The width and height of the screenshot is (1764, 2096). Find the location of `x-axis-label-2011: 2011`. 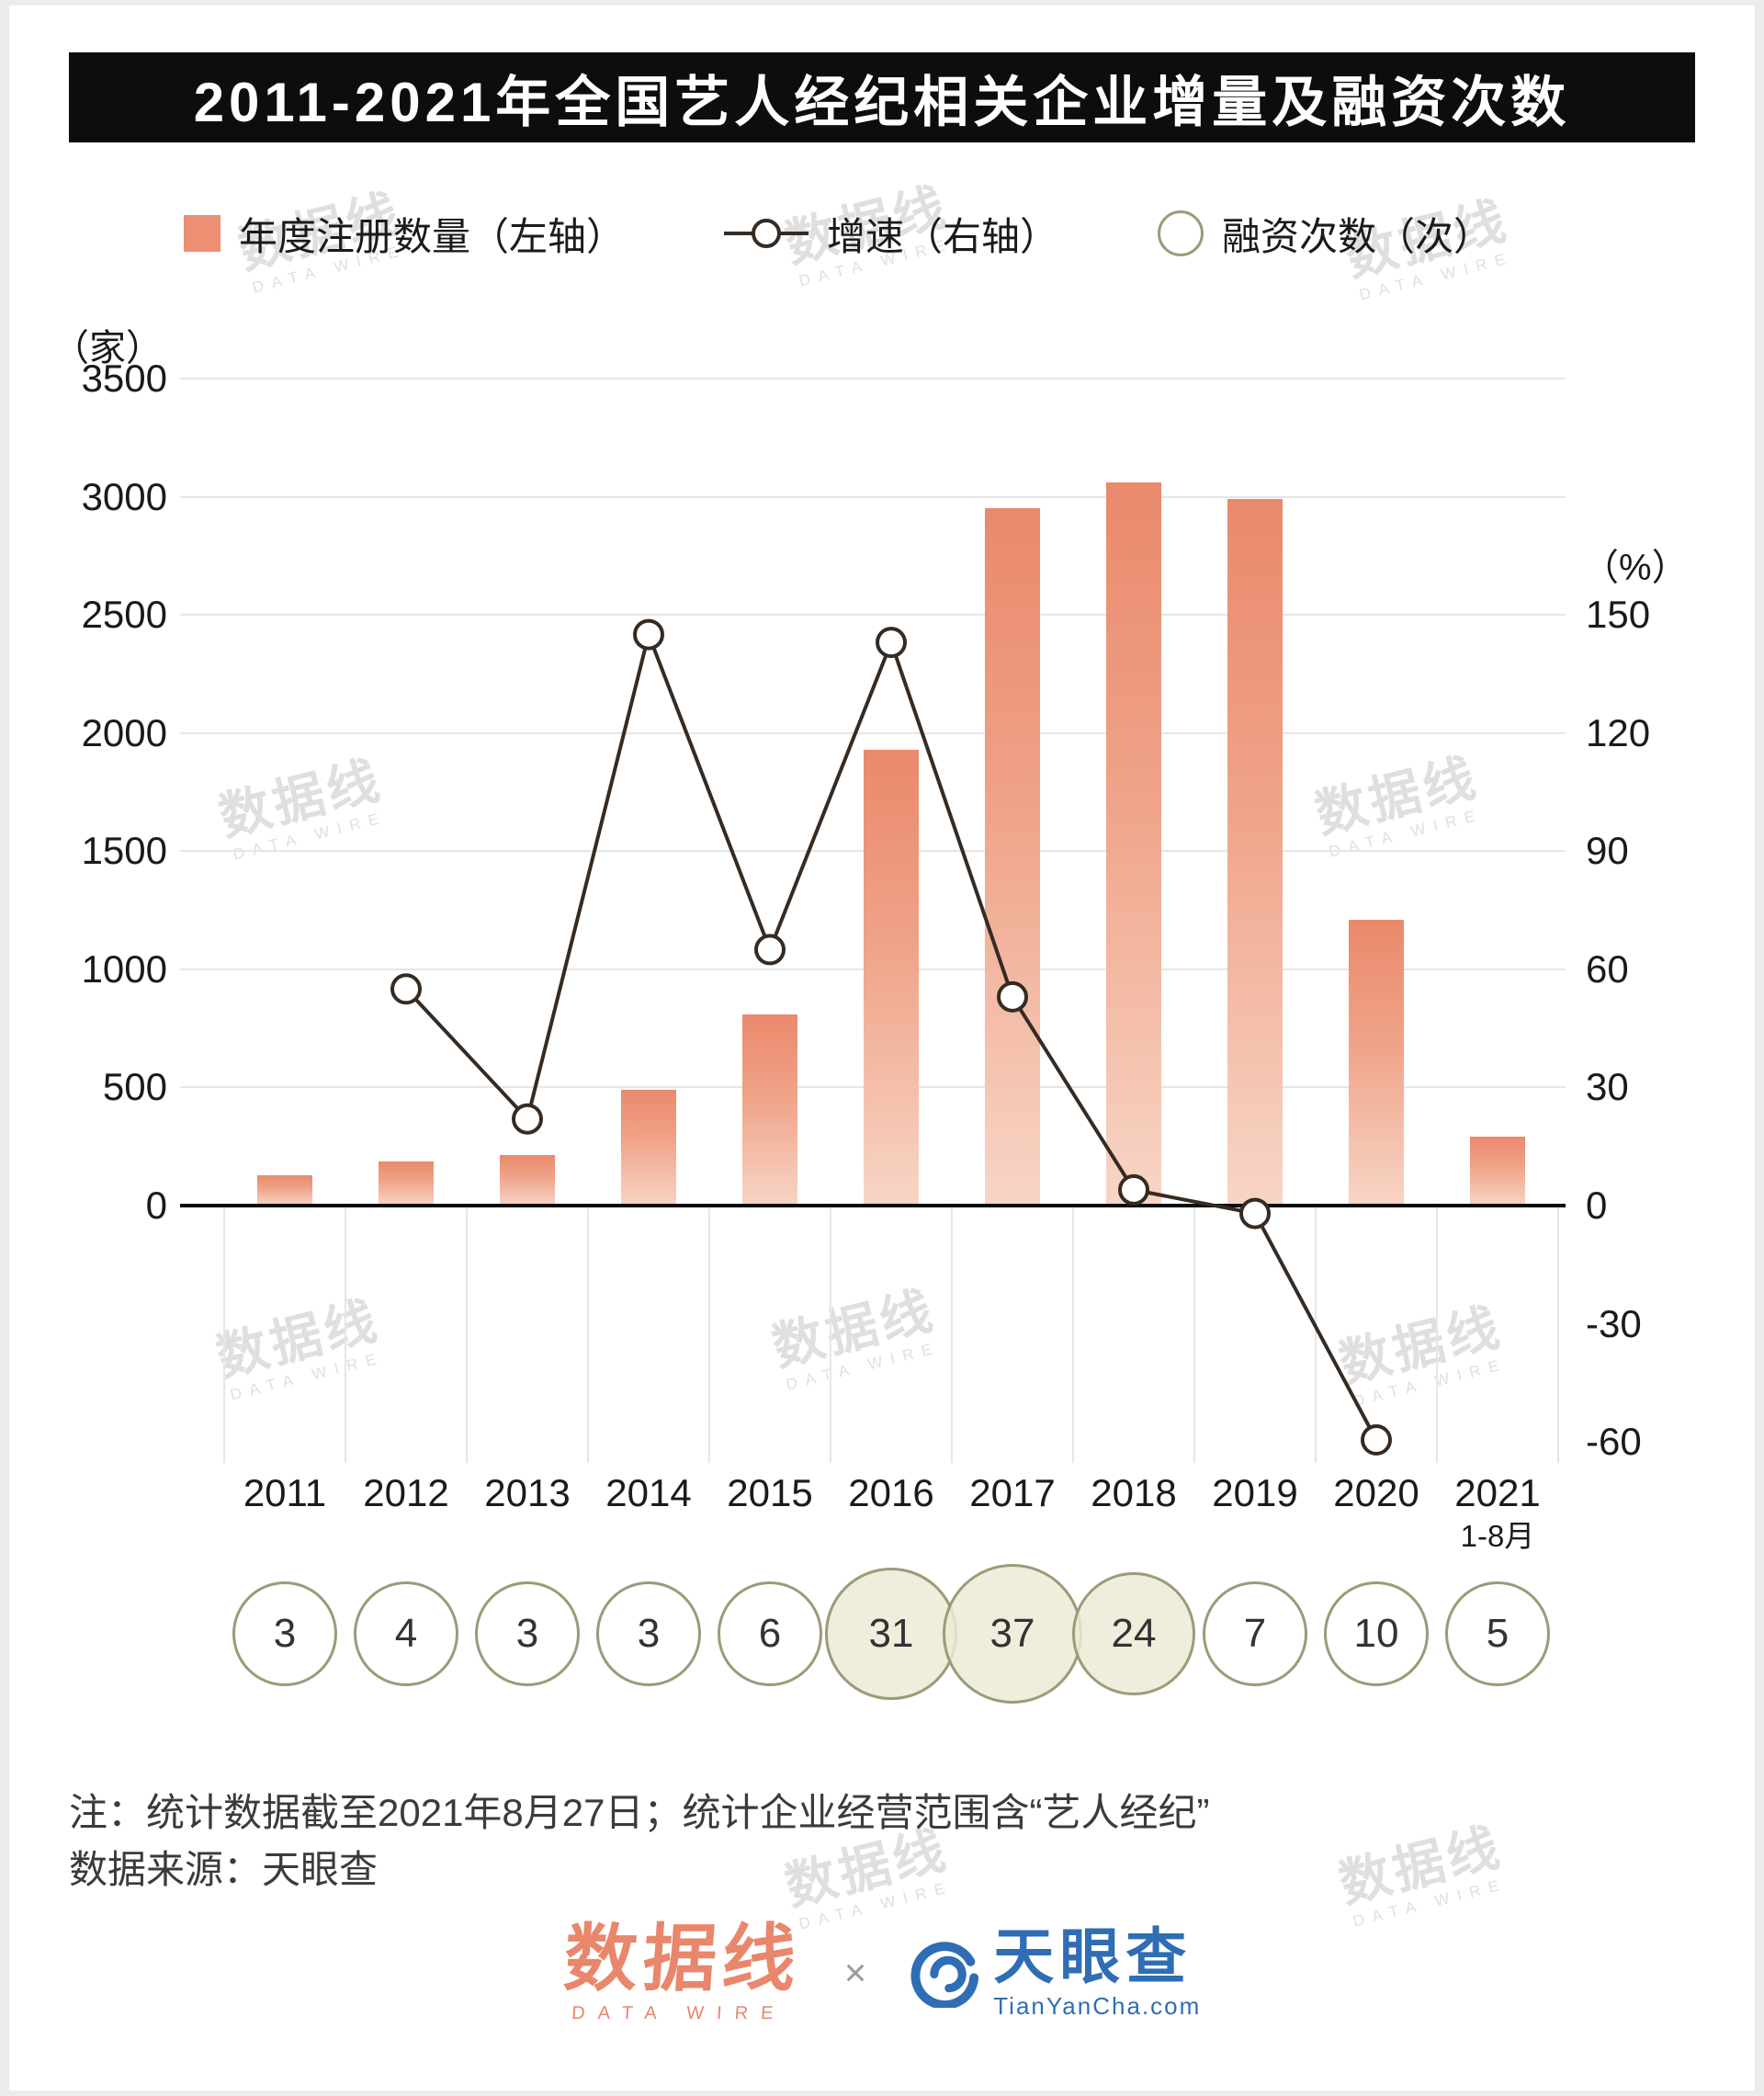

x-axis-label-2011: 2011 is located at coordinates (284, 1493).